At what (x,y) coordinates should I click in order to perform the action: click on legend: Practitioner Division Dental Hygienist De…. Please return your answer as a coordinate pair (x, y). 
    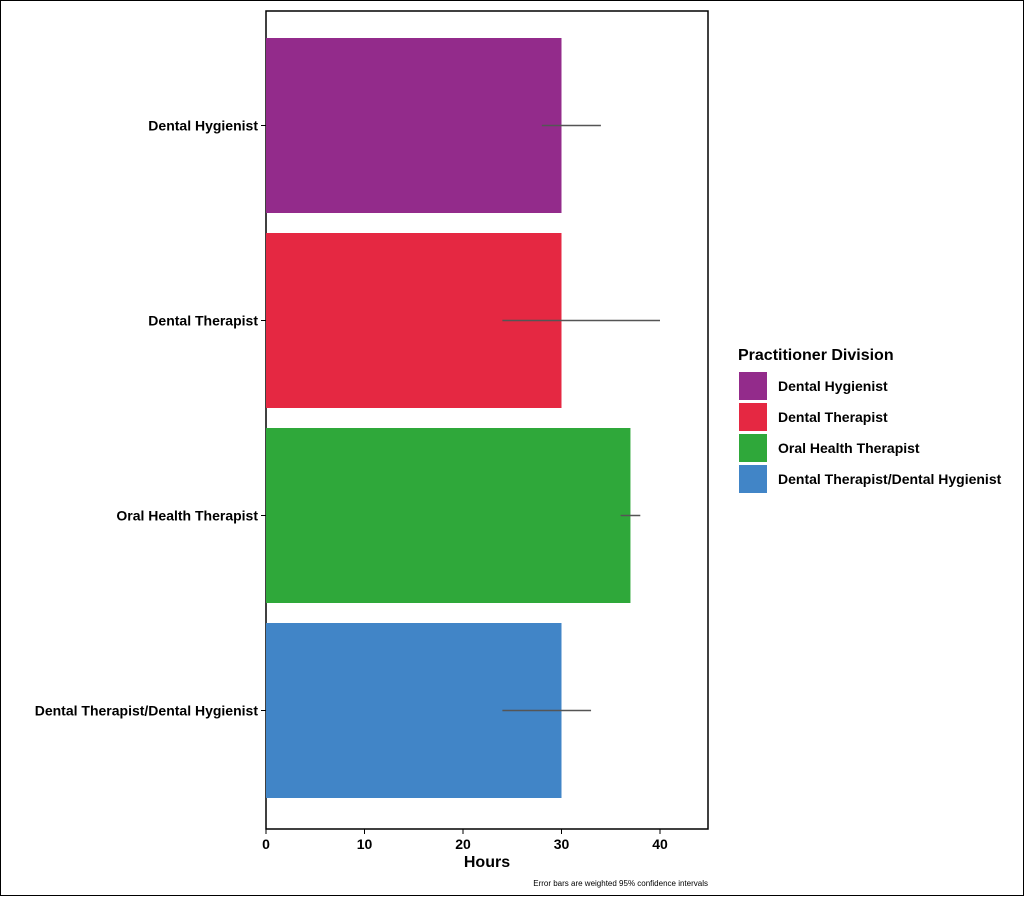
    Looking at the image, I should click on (870, 420).